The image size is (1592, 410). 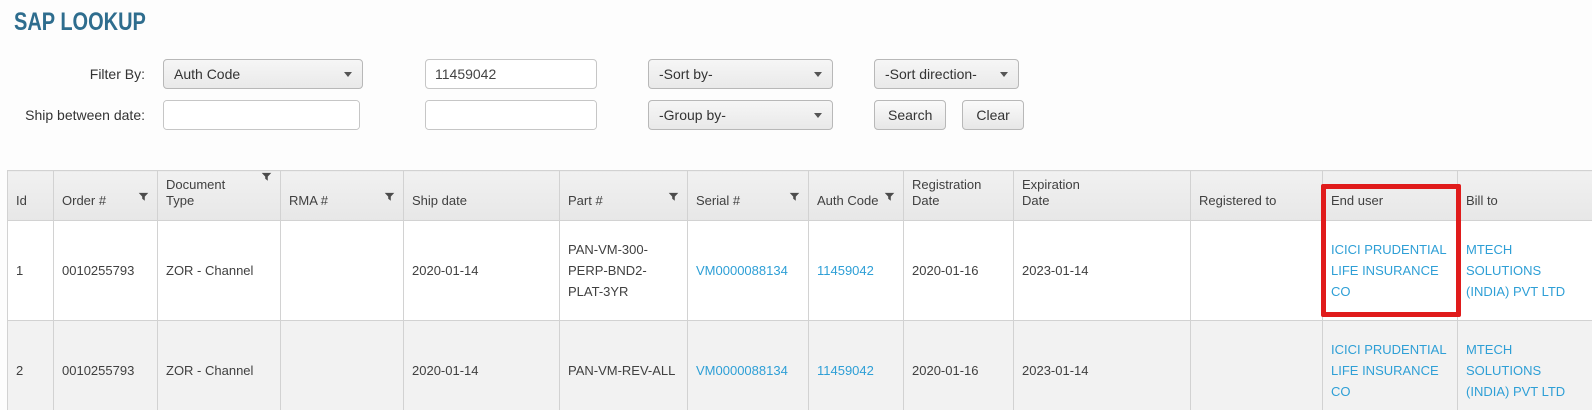 I want to click on date-from-input, so click(x=261, y=115).